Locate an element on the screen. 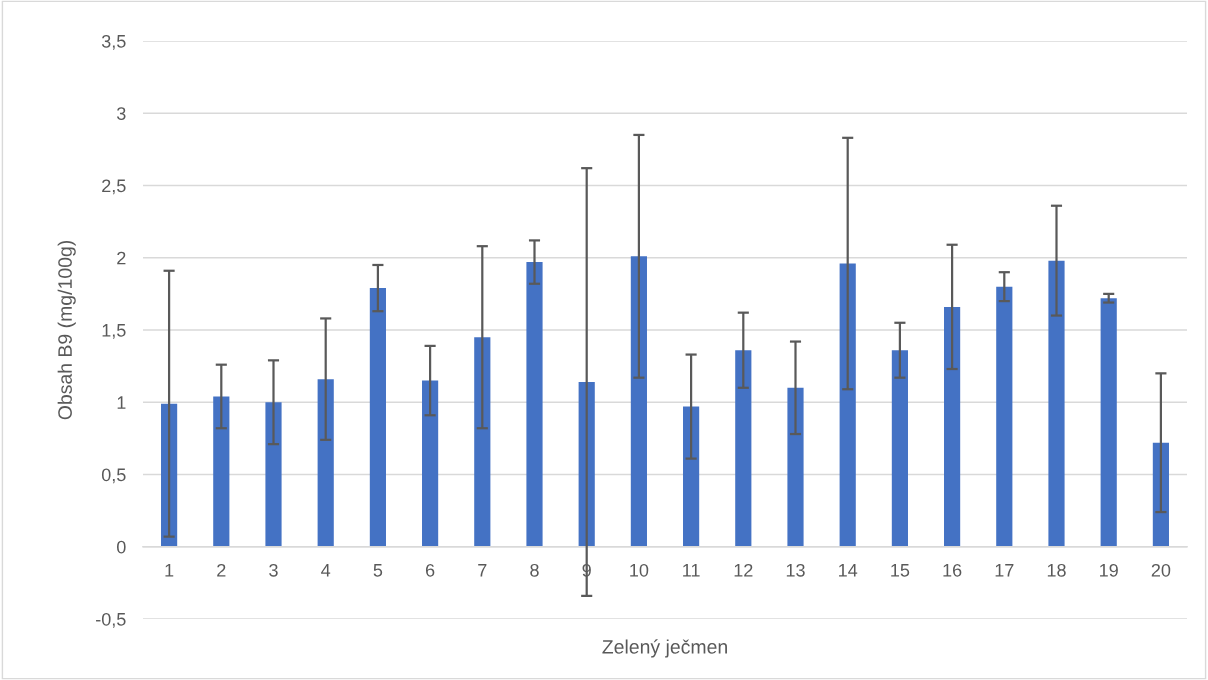  x-tick-label: 2 is located at coordinates (221, 570).